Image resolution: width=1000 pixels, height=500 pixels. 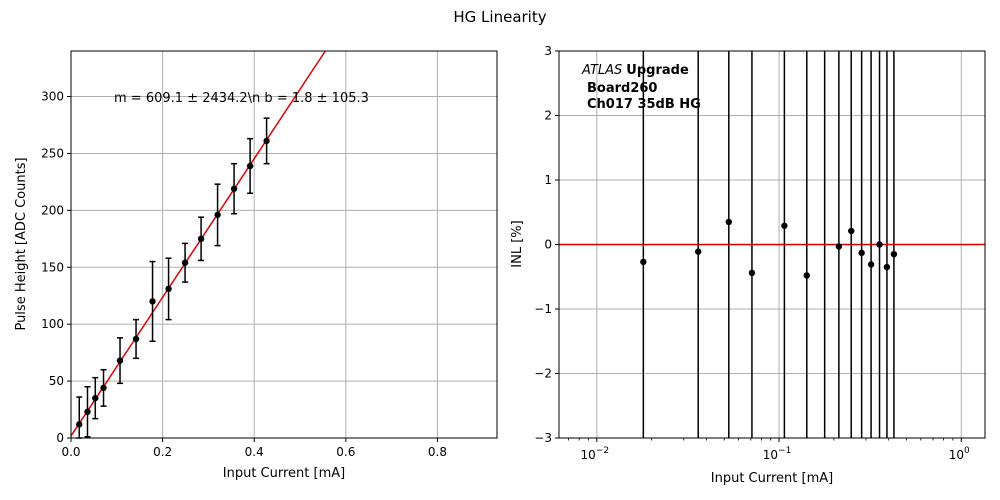 What do you see at coordinates (70, 452) in the screenshot?
I see `left-x-tick-label: 0.0` at bounding box center [70, 452].